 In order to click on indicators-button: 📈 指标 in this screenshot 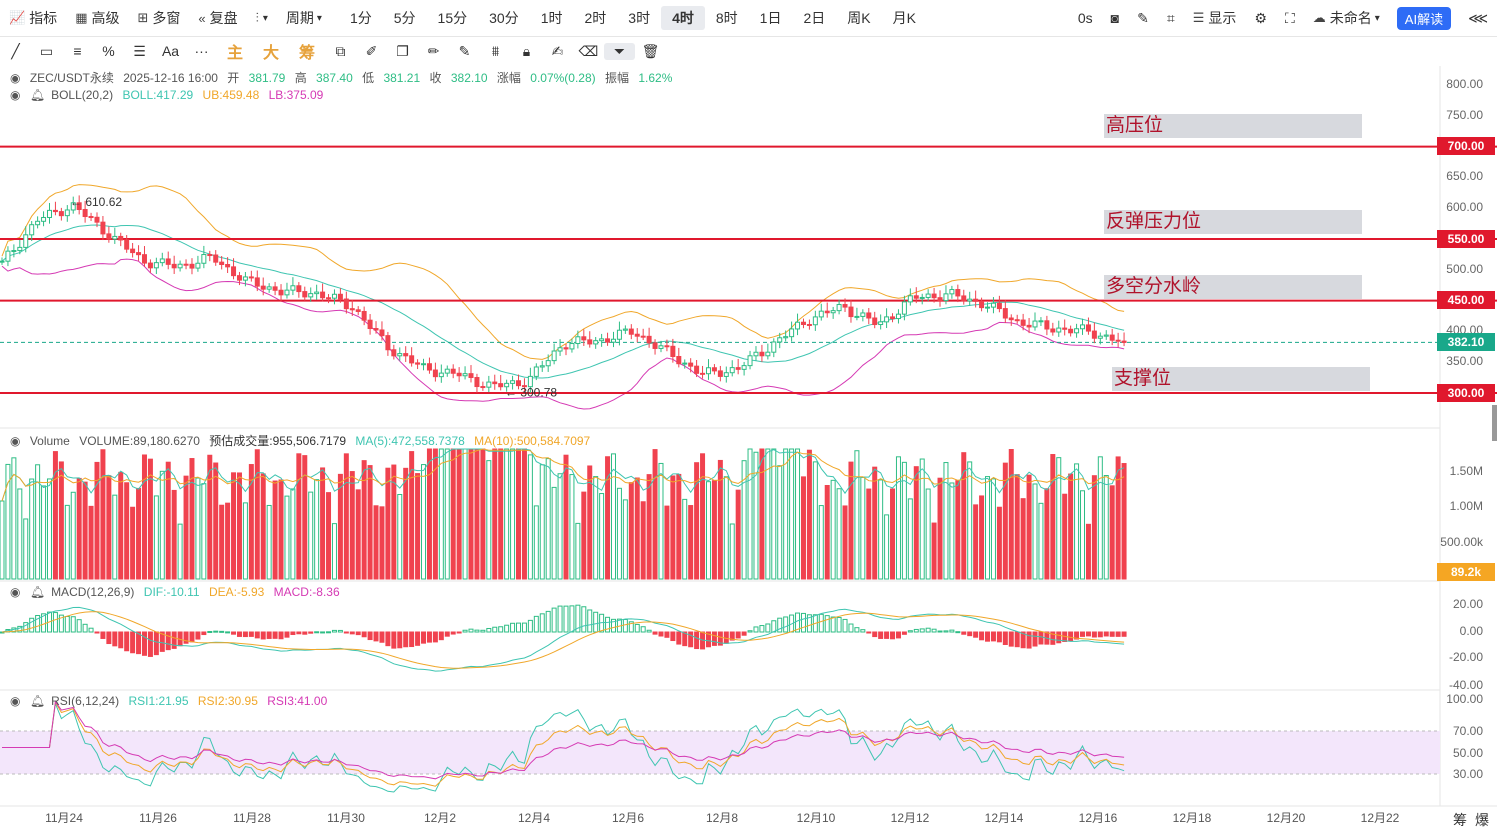, I will do `click(33, 18)`.